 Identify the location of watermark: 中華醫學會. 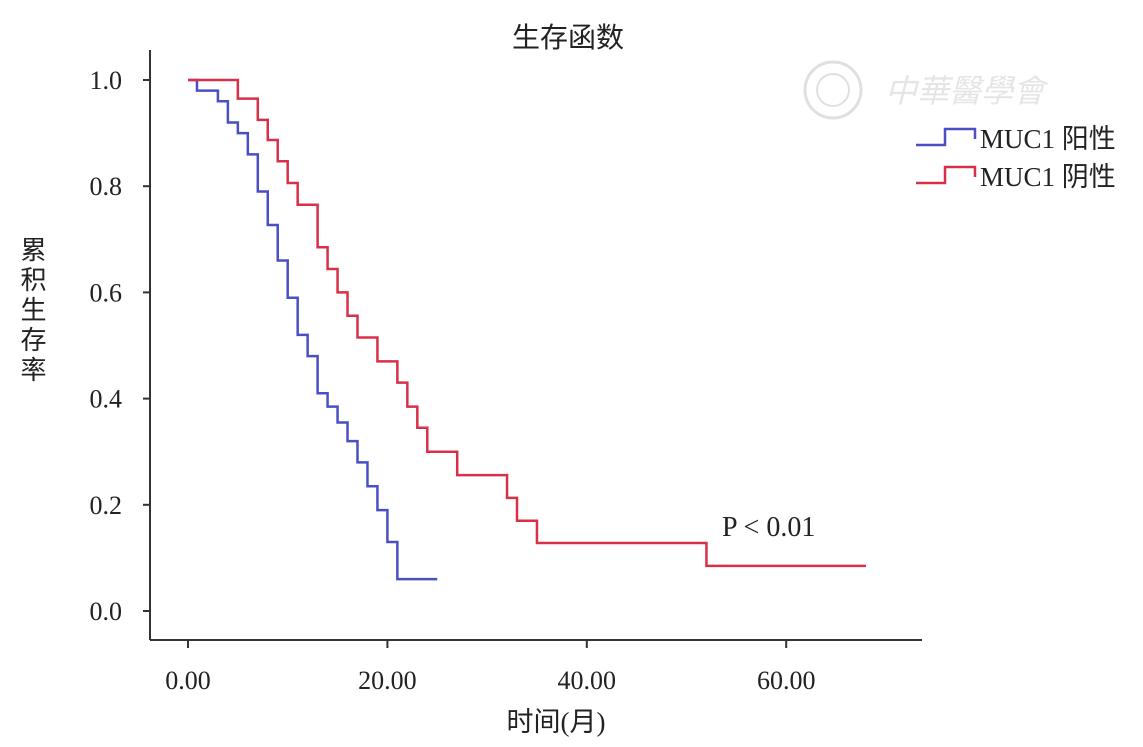
(926, 90).